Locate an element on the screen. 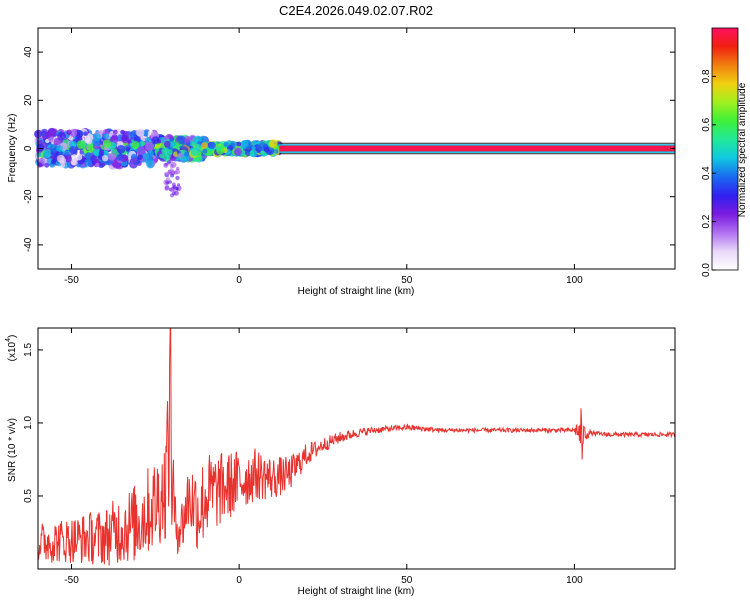 The height and width of the screenshot is (600, 750). colorbar-gradient is located at coordinates (725, 149).